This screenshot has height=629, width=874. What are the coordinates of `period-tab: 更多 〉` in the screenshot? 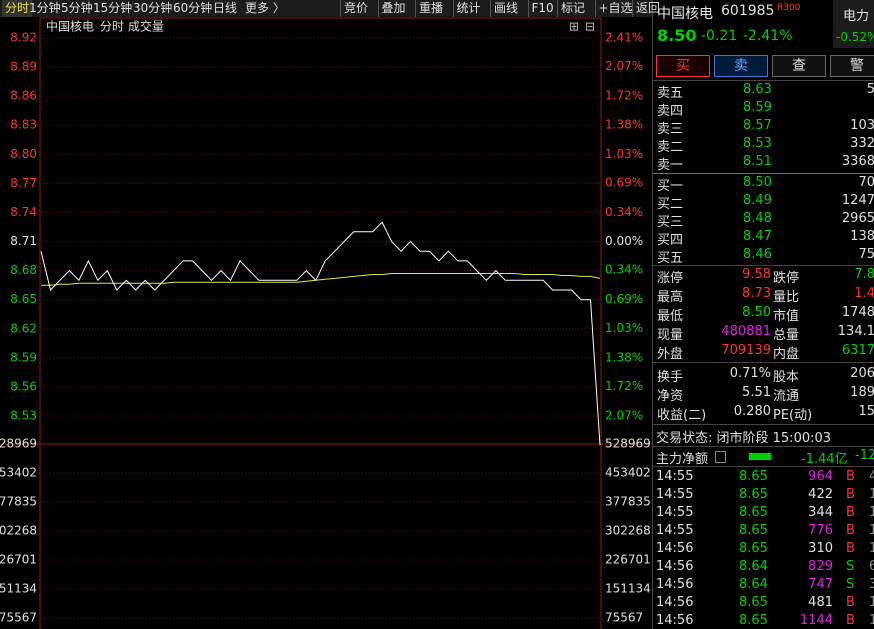 It's located at (265, 8).